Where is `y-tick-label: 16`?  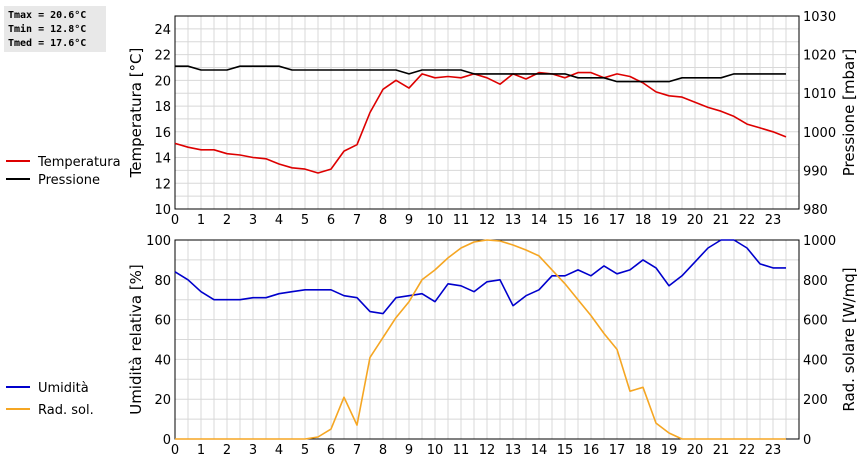
y-tick-label: 16 is located at coordinates (162, 133).